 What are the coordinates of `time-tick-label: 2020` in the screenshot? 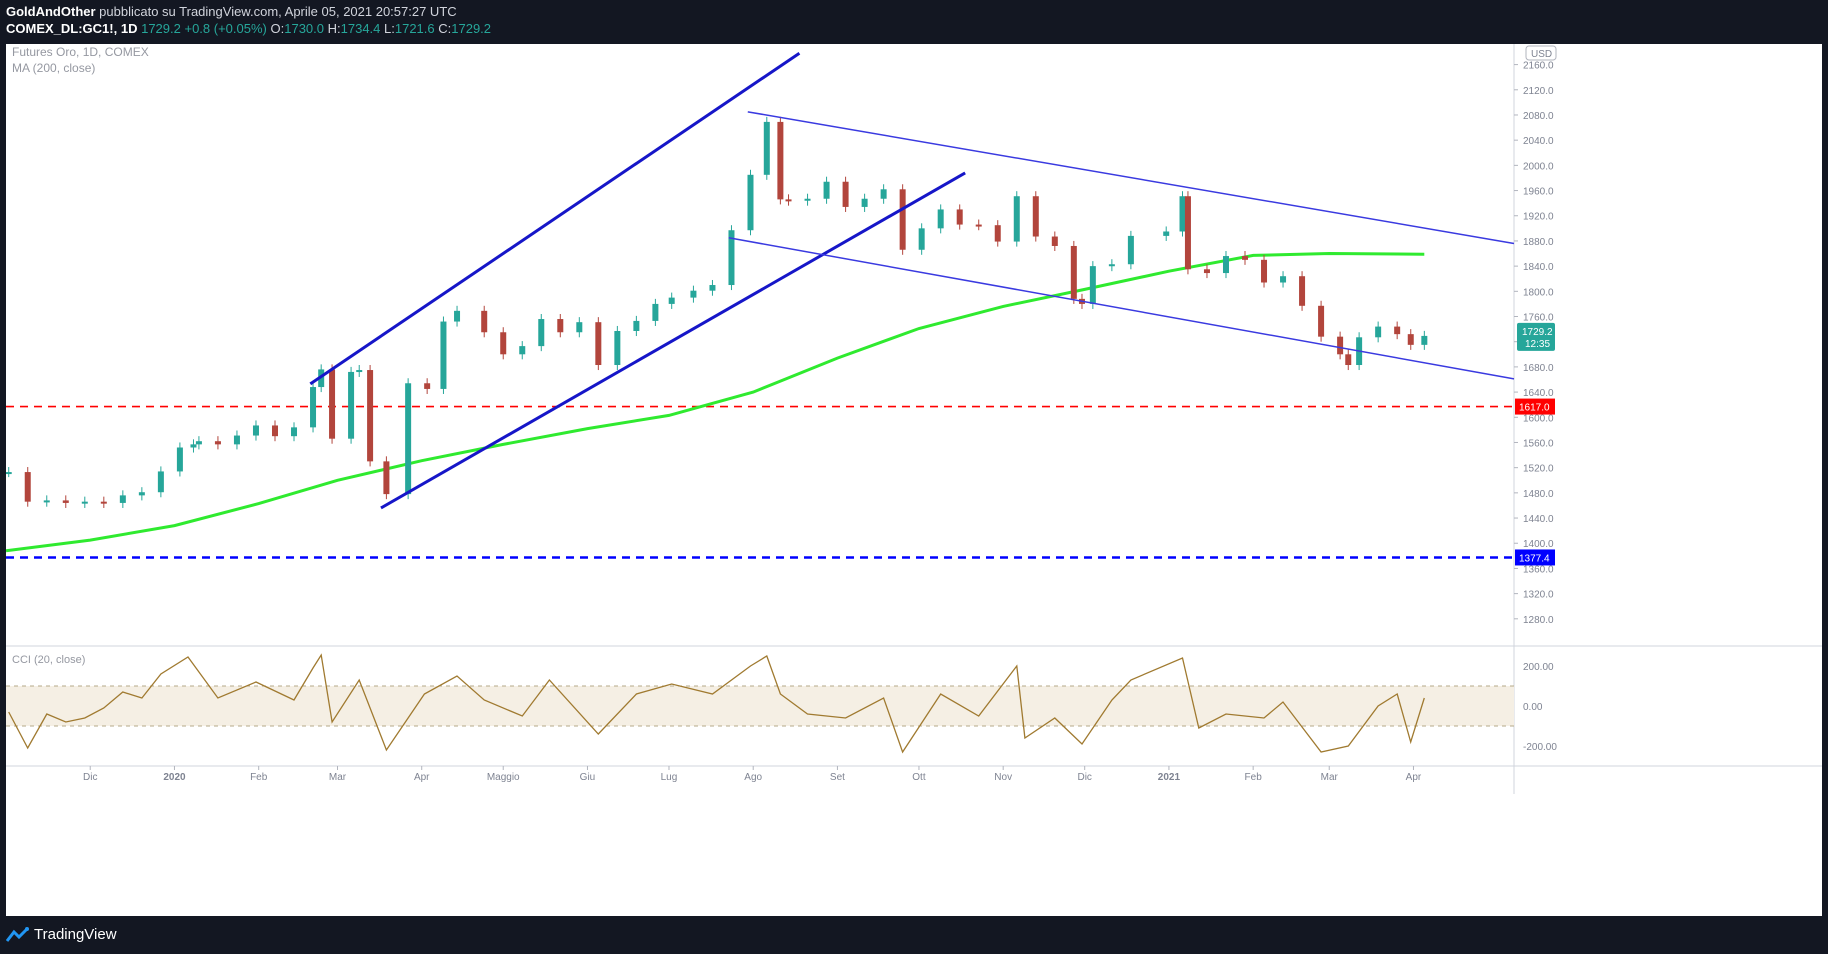 It's located at (174, 777).